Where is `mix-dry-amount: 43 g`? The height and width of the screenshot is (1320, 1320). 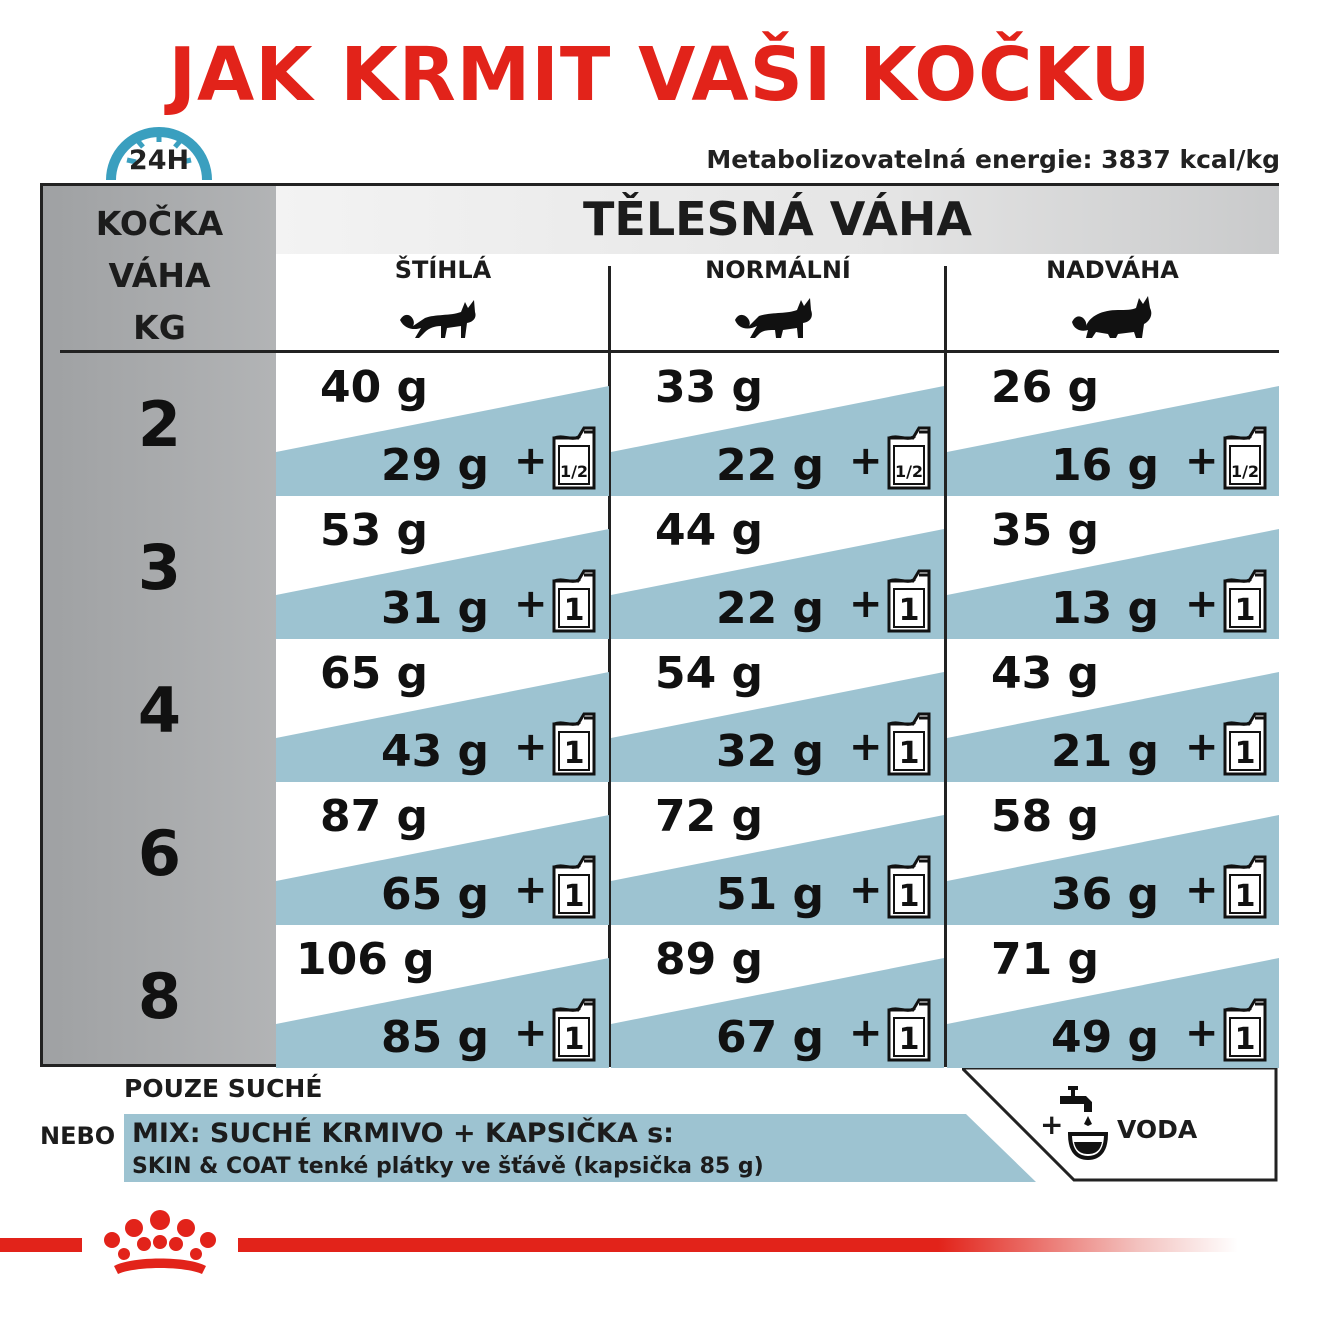 mix-dry-amount: 43 g is located at coordinates (434, 751).